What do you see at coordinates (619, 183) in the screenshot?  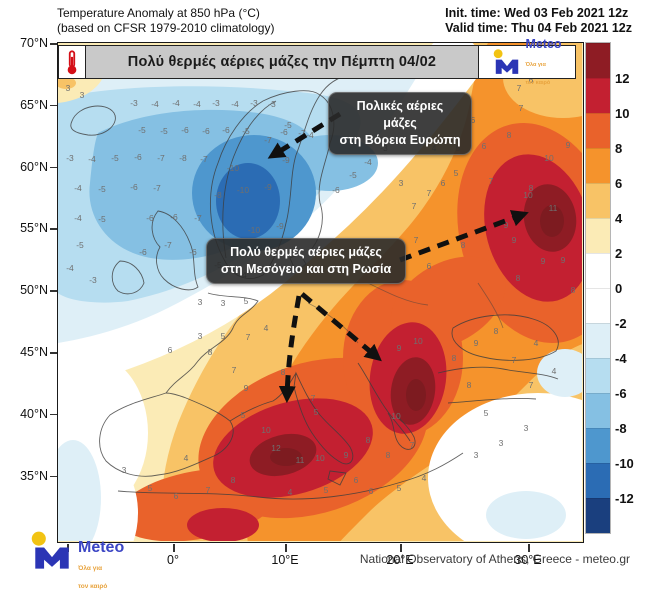 I see `colorbar-tick-label: 6` at bounding box center [619, 183].